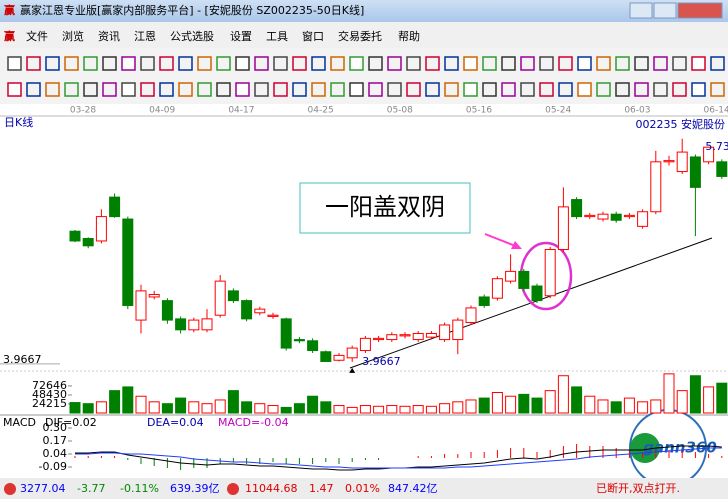  What do you see at coordinates (37, 36) in the screenshot?
I see `menu-item: 文件` at bounding box center [37, 36].